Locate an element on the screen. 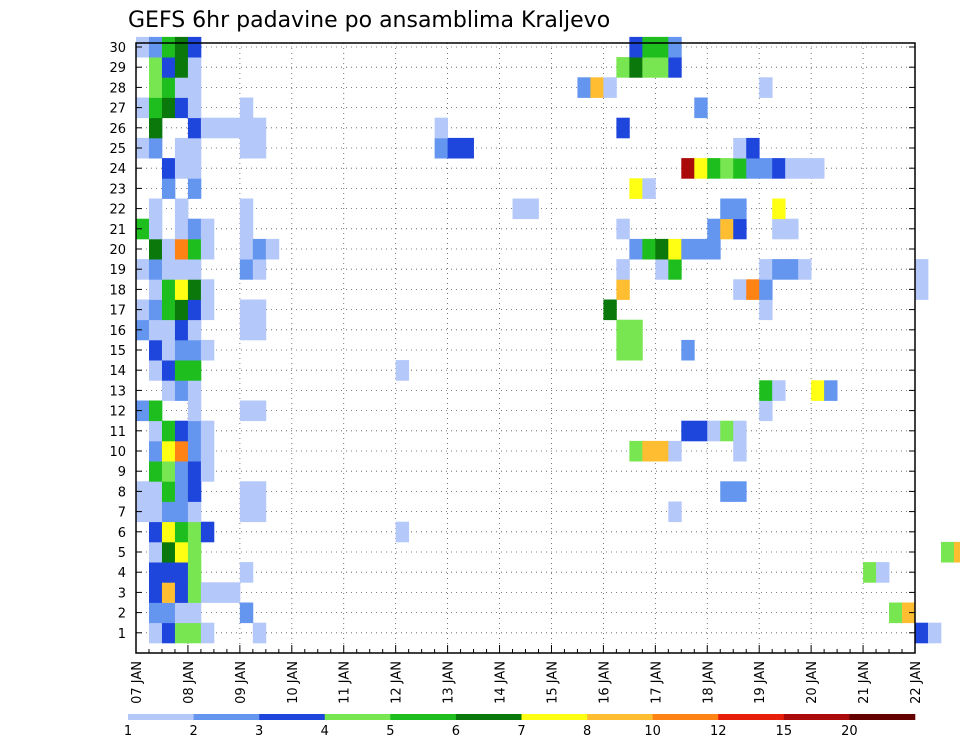  x-tick-label: 17 JAN is located at coordinates (656, 682).